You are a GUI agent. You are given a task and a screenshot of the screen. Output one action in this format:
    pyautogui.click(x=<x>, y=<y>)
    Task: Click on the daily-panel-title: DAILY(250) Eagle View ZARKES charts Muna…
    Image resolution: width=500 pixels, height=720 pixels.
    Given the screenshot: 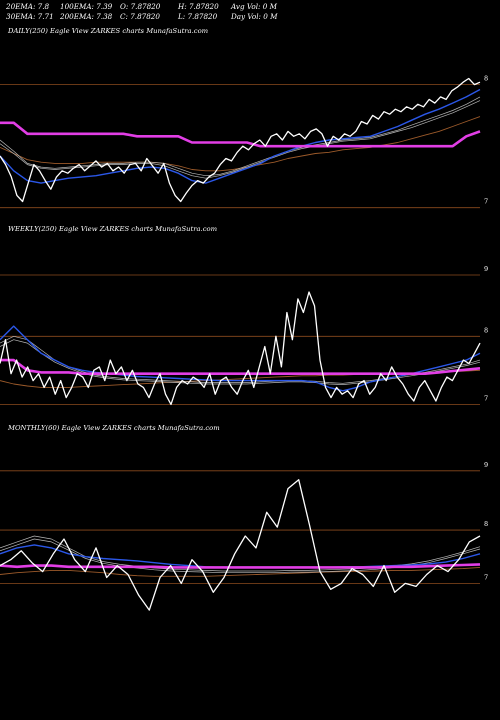 What is the action you would take?
    pyautogui.click(x=108, y=31)
    